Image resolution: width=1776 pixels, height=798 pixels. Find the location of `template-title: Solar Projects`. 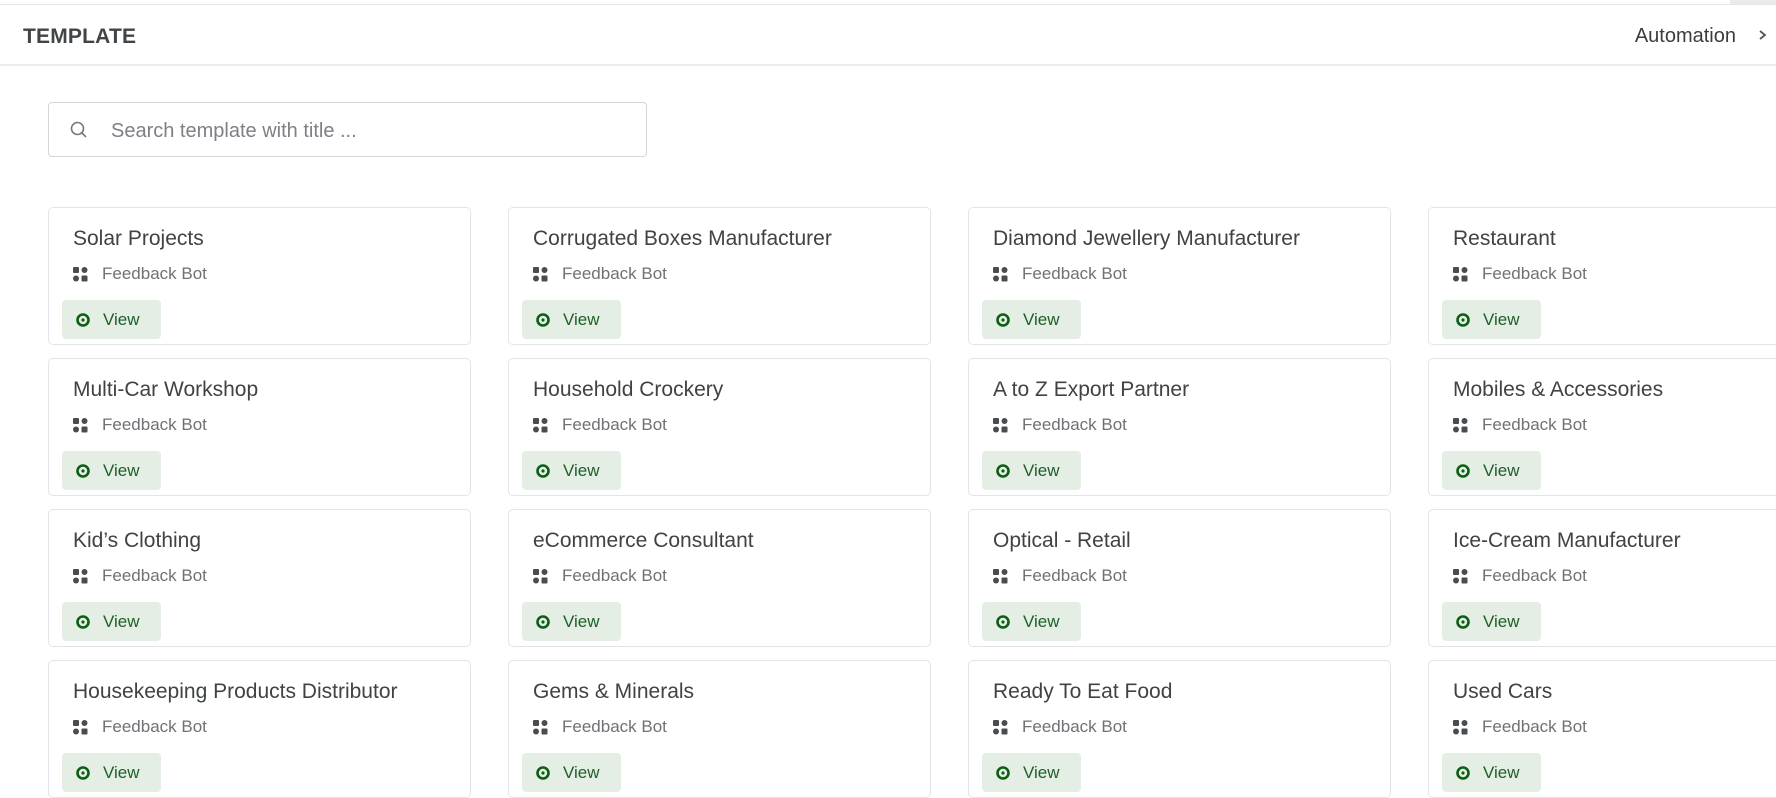

template-title: Solar Projects is located at coordinates (138, 238).